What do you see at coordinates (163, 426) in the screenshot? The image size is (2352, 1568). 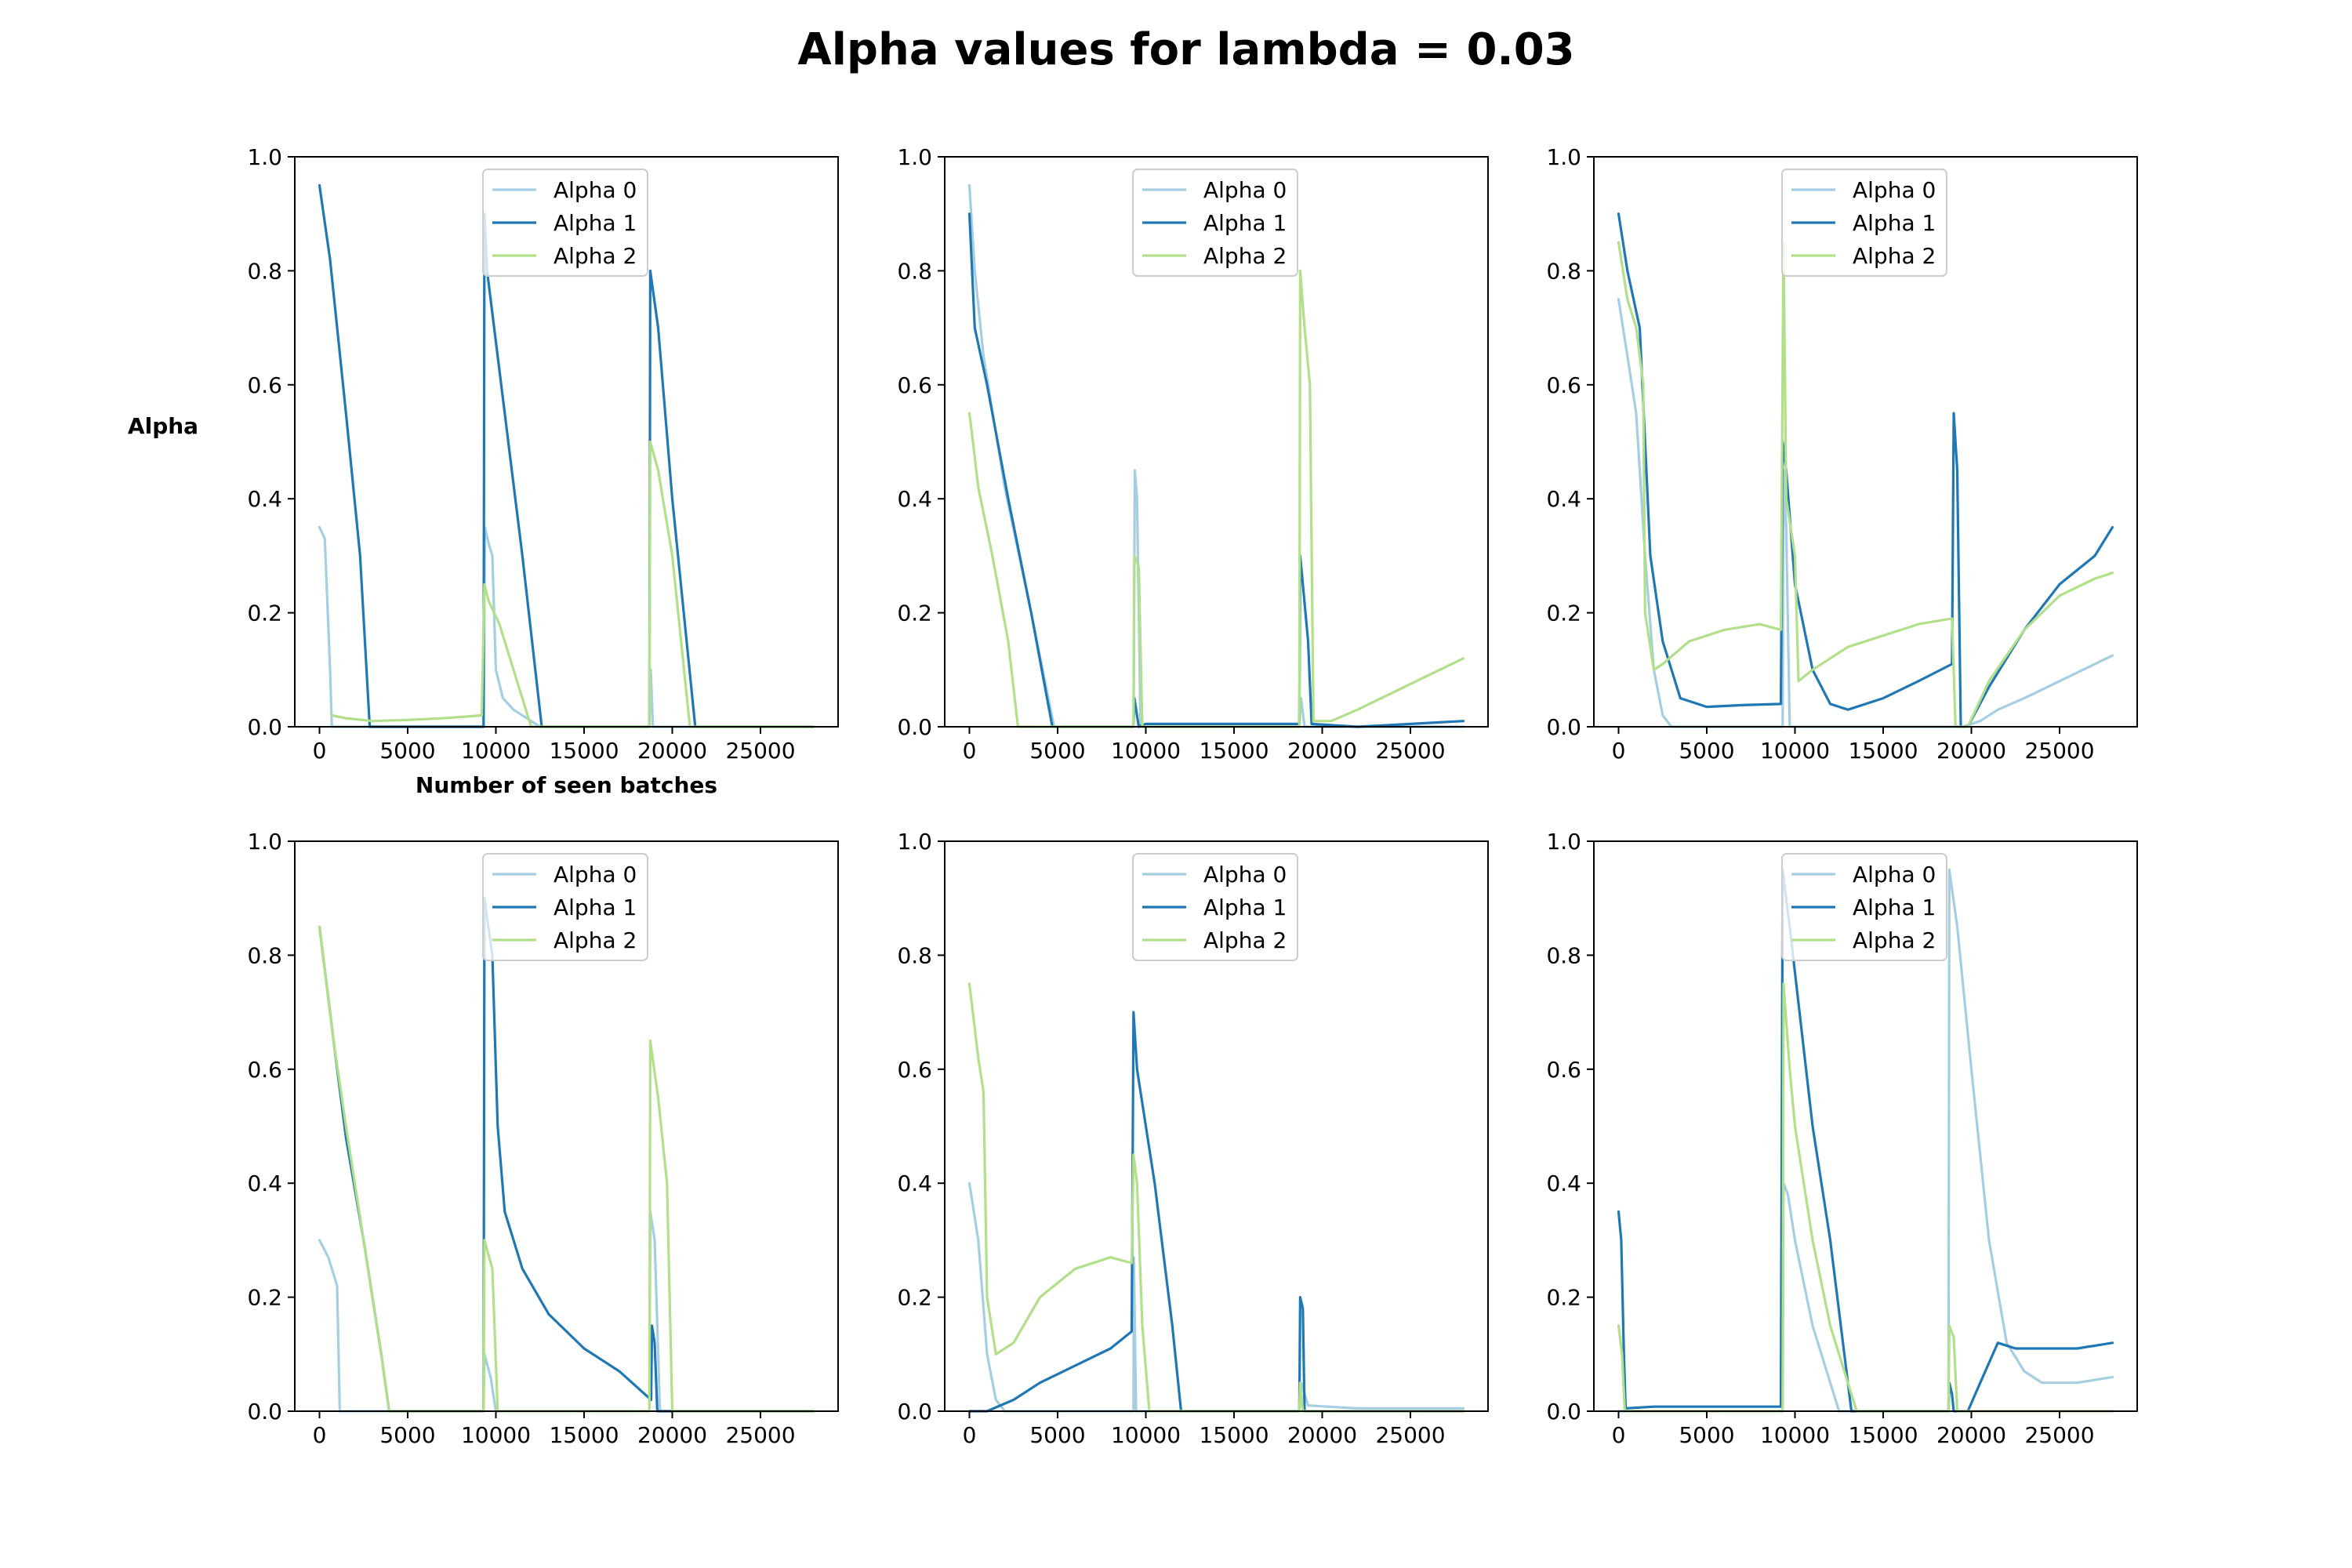 I see `y-axis-label: Alpha` at bounding box center [163, 426].